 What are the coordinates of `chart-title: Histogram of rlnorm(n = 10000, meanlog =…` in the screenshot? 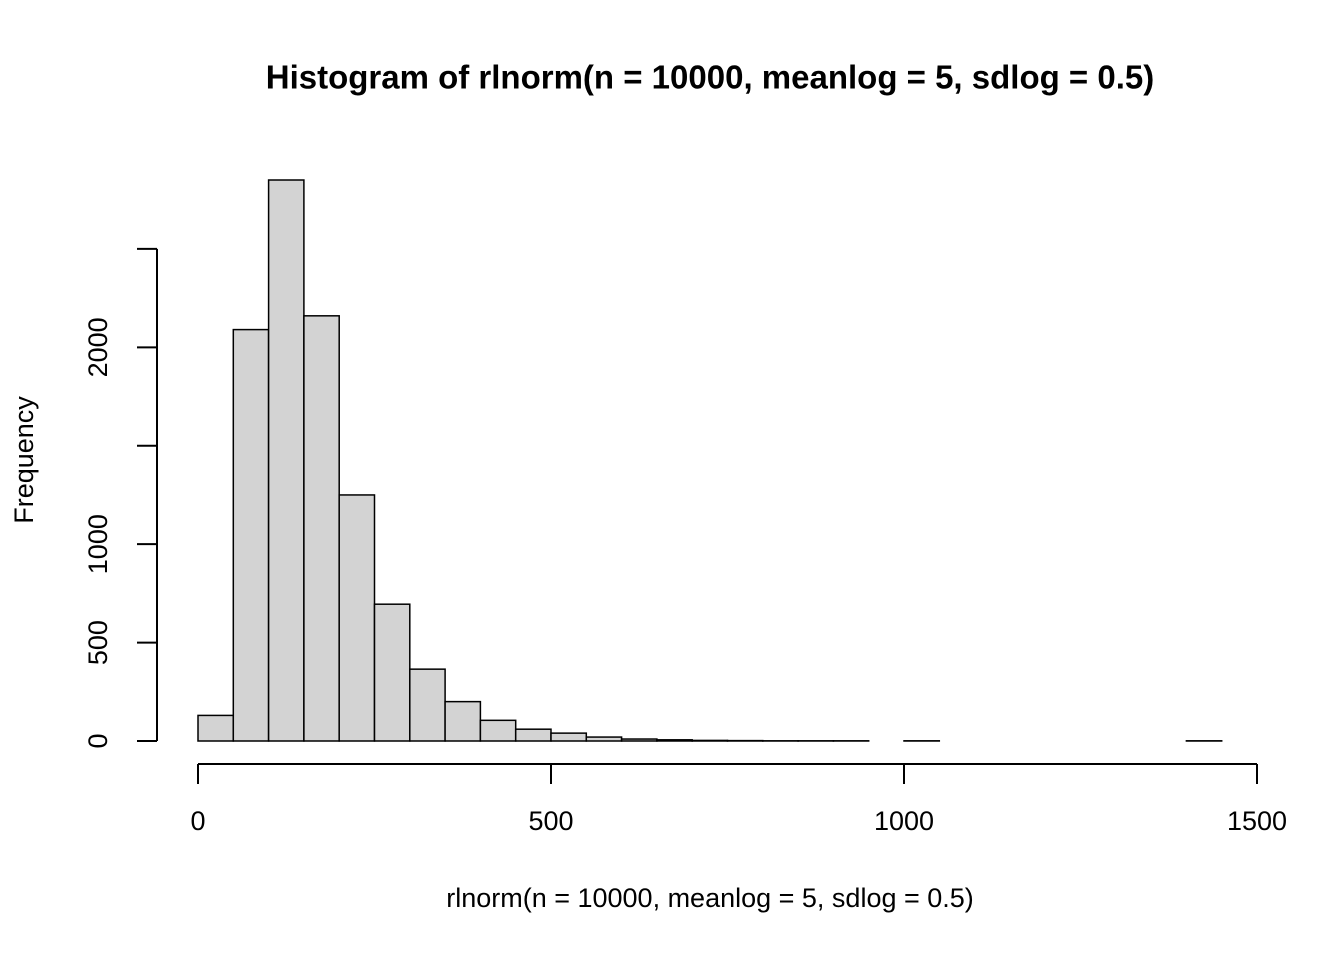 It's located at (710, 77).